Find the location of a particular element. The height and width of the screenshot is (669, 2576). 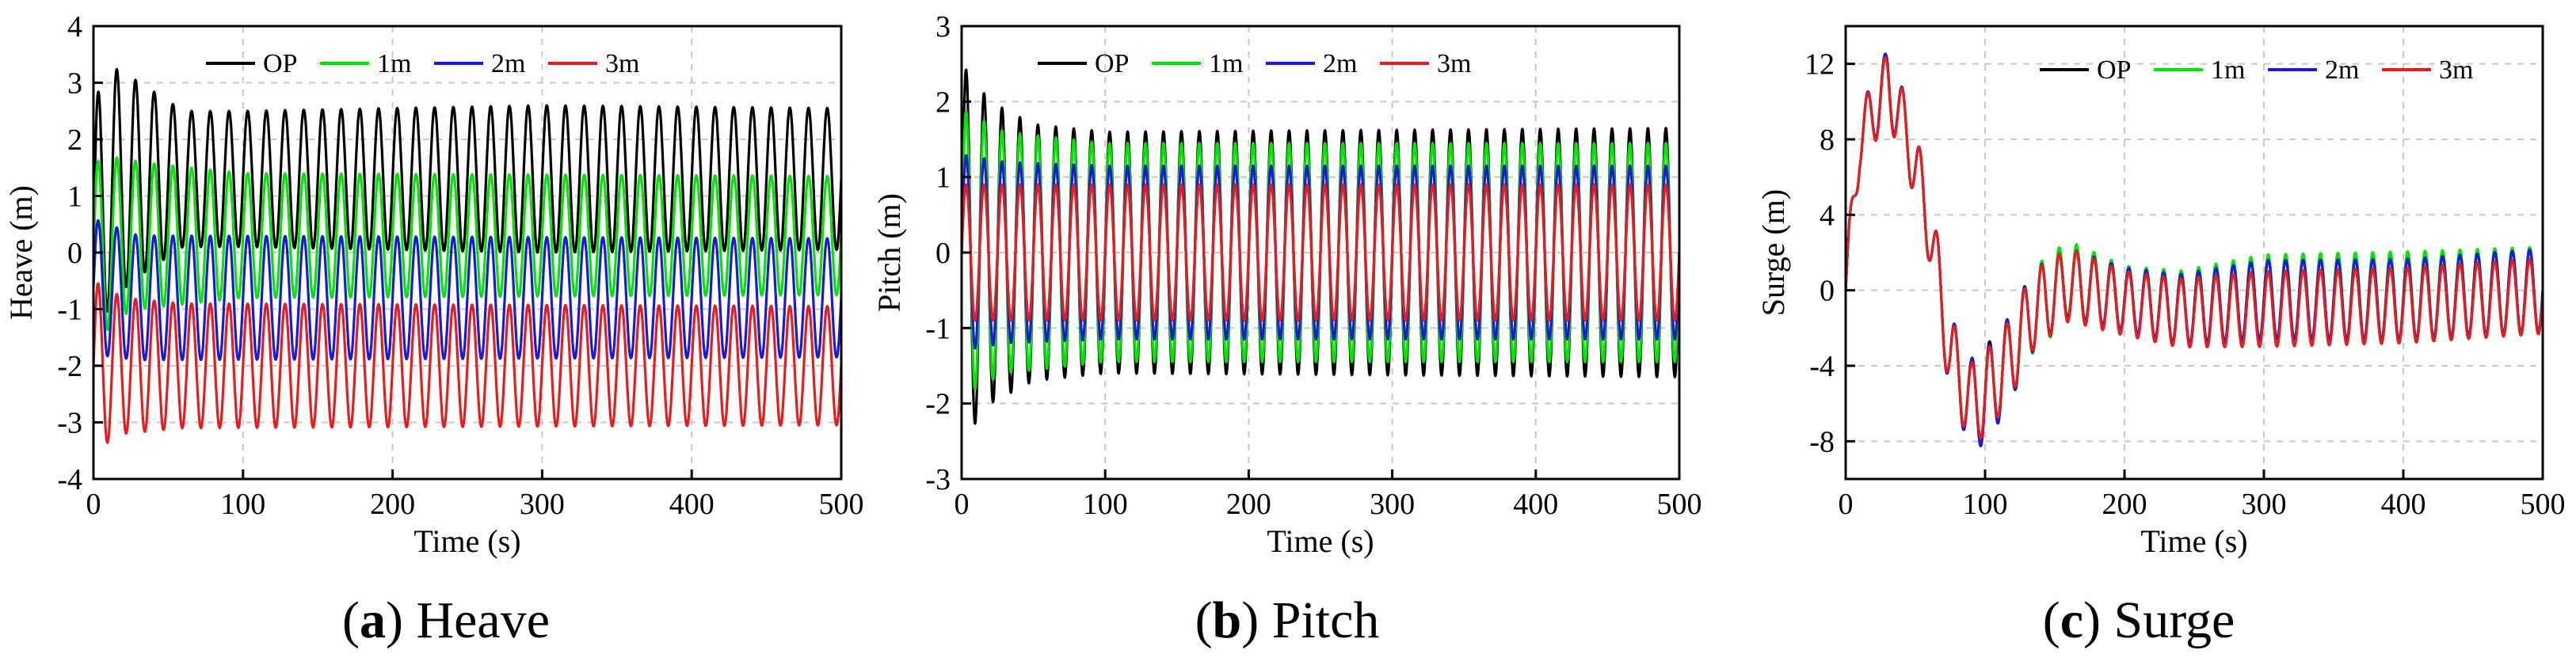

surge-y-tick-label: 4 is located at coordinates (1828, 215).